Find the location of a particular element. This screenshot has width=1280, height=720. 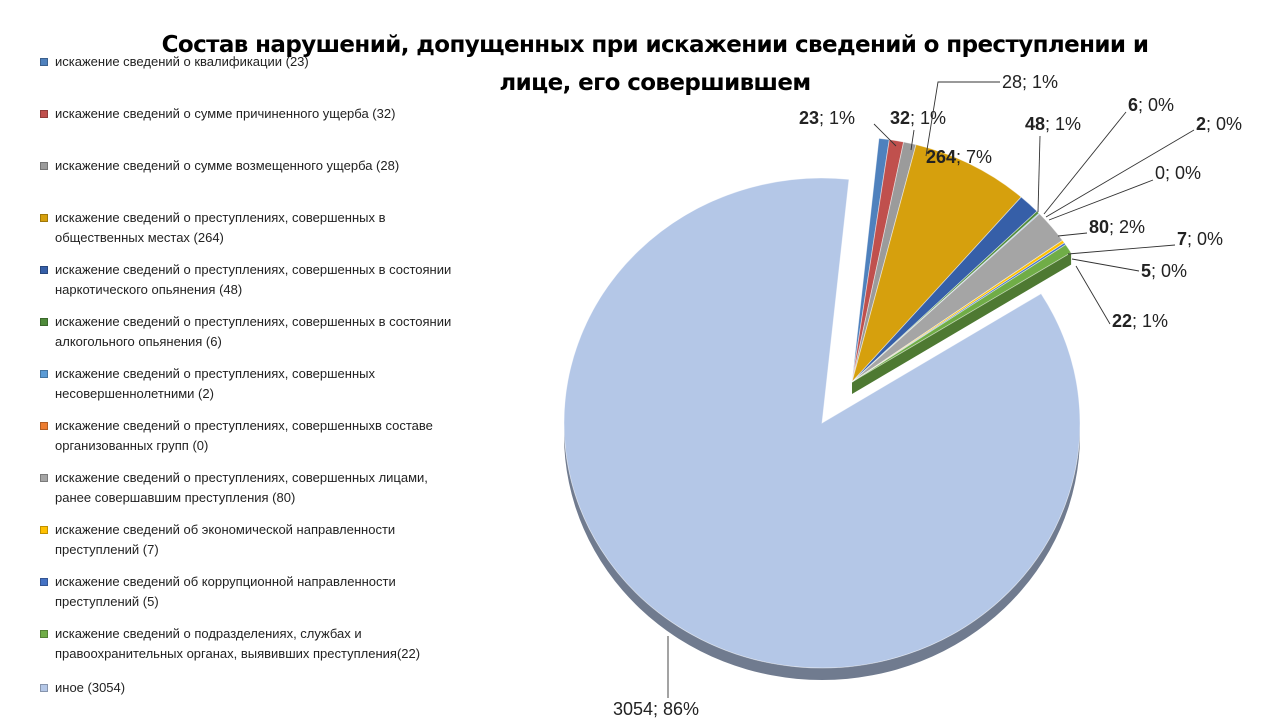

legend-label: искажение сведений о квалификации (23) is located at coordinates (182, 61).